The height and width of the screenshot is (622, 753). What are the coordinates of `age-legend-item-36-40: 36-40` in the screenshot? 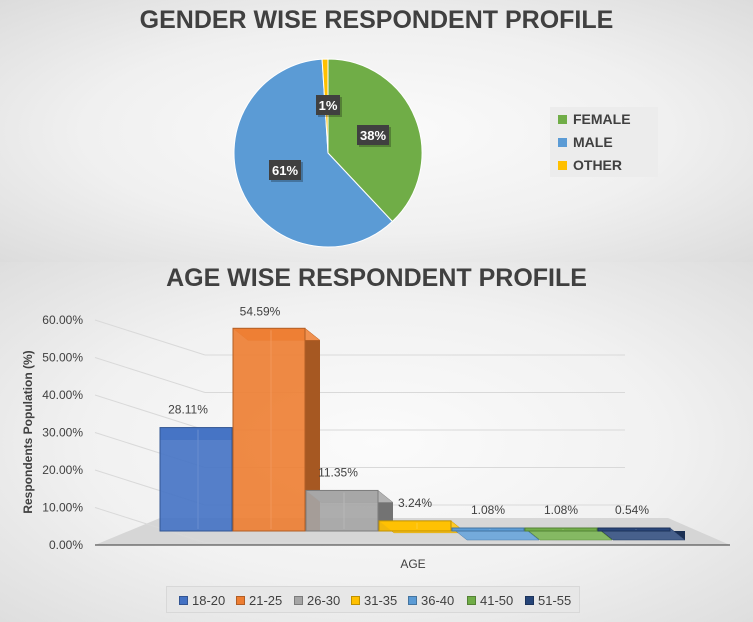 It's located at (431, 600).